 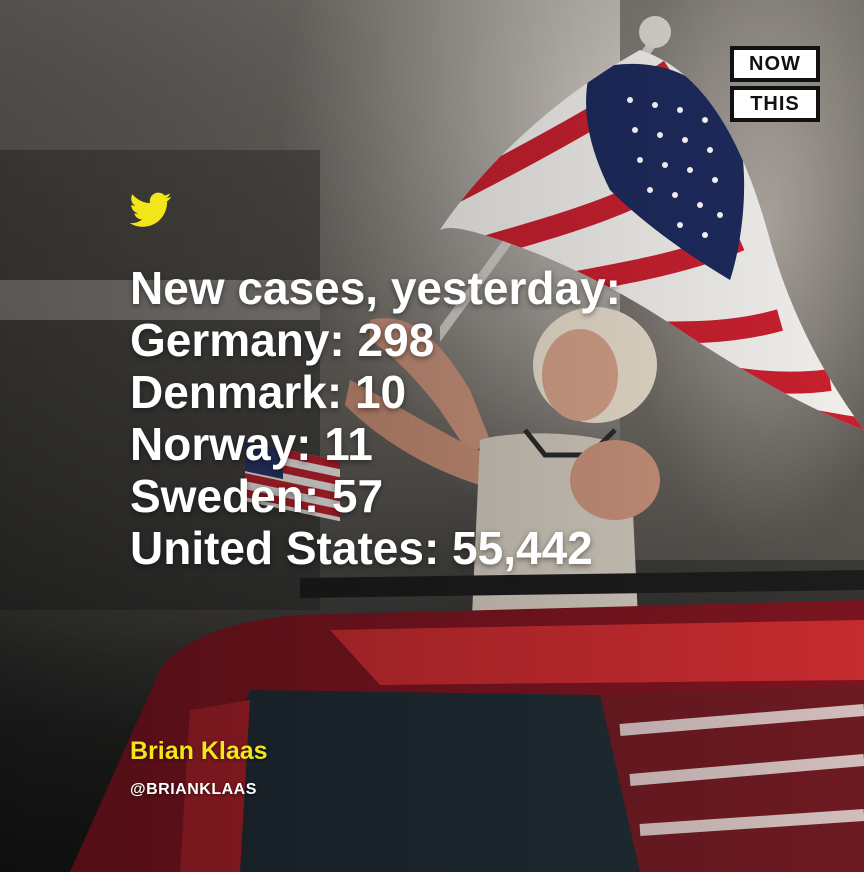 I want to click on nowthis-logo: NOW THIS, so click(x=776, y=86).